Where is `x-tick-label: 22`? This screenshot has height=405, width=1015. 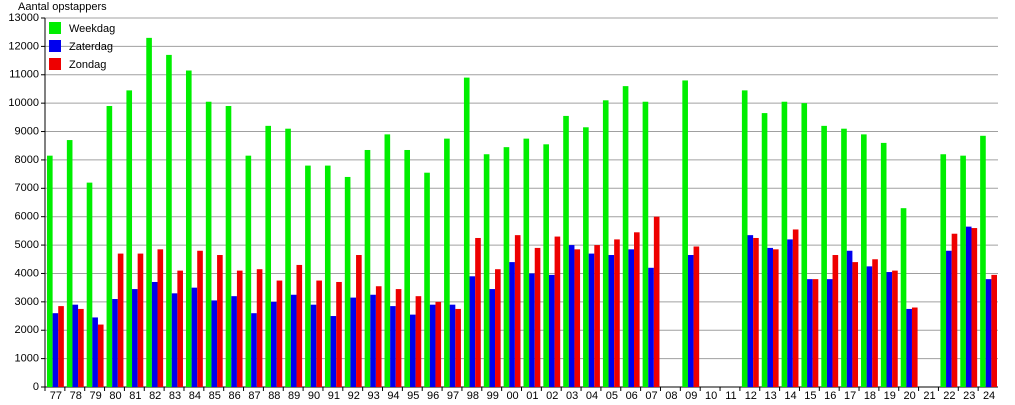
x-tick-label: 22 is located at coordinates (949, 395).